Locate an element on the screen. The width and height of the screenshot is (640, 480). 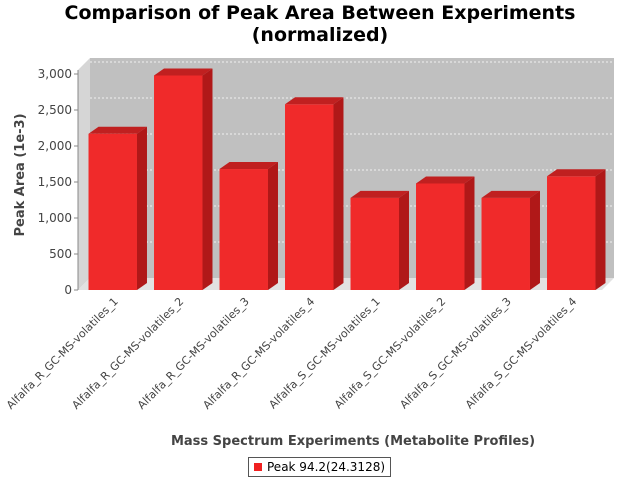
y-tick-label: 500 is located at coordinates (60, 254).